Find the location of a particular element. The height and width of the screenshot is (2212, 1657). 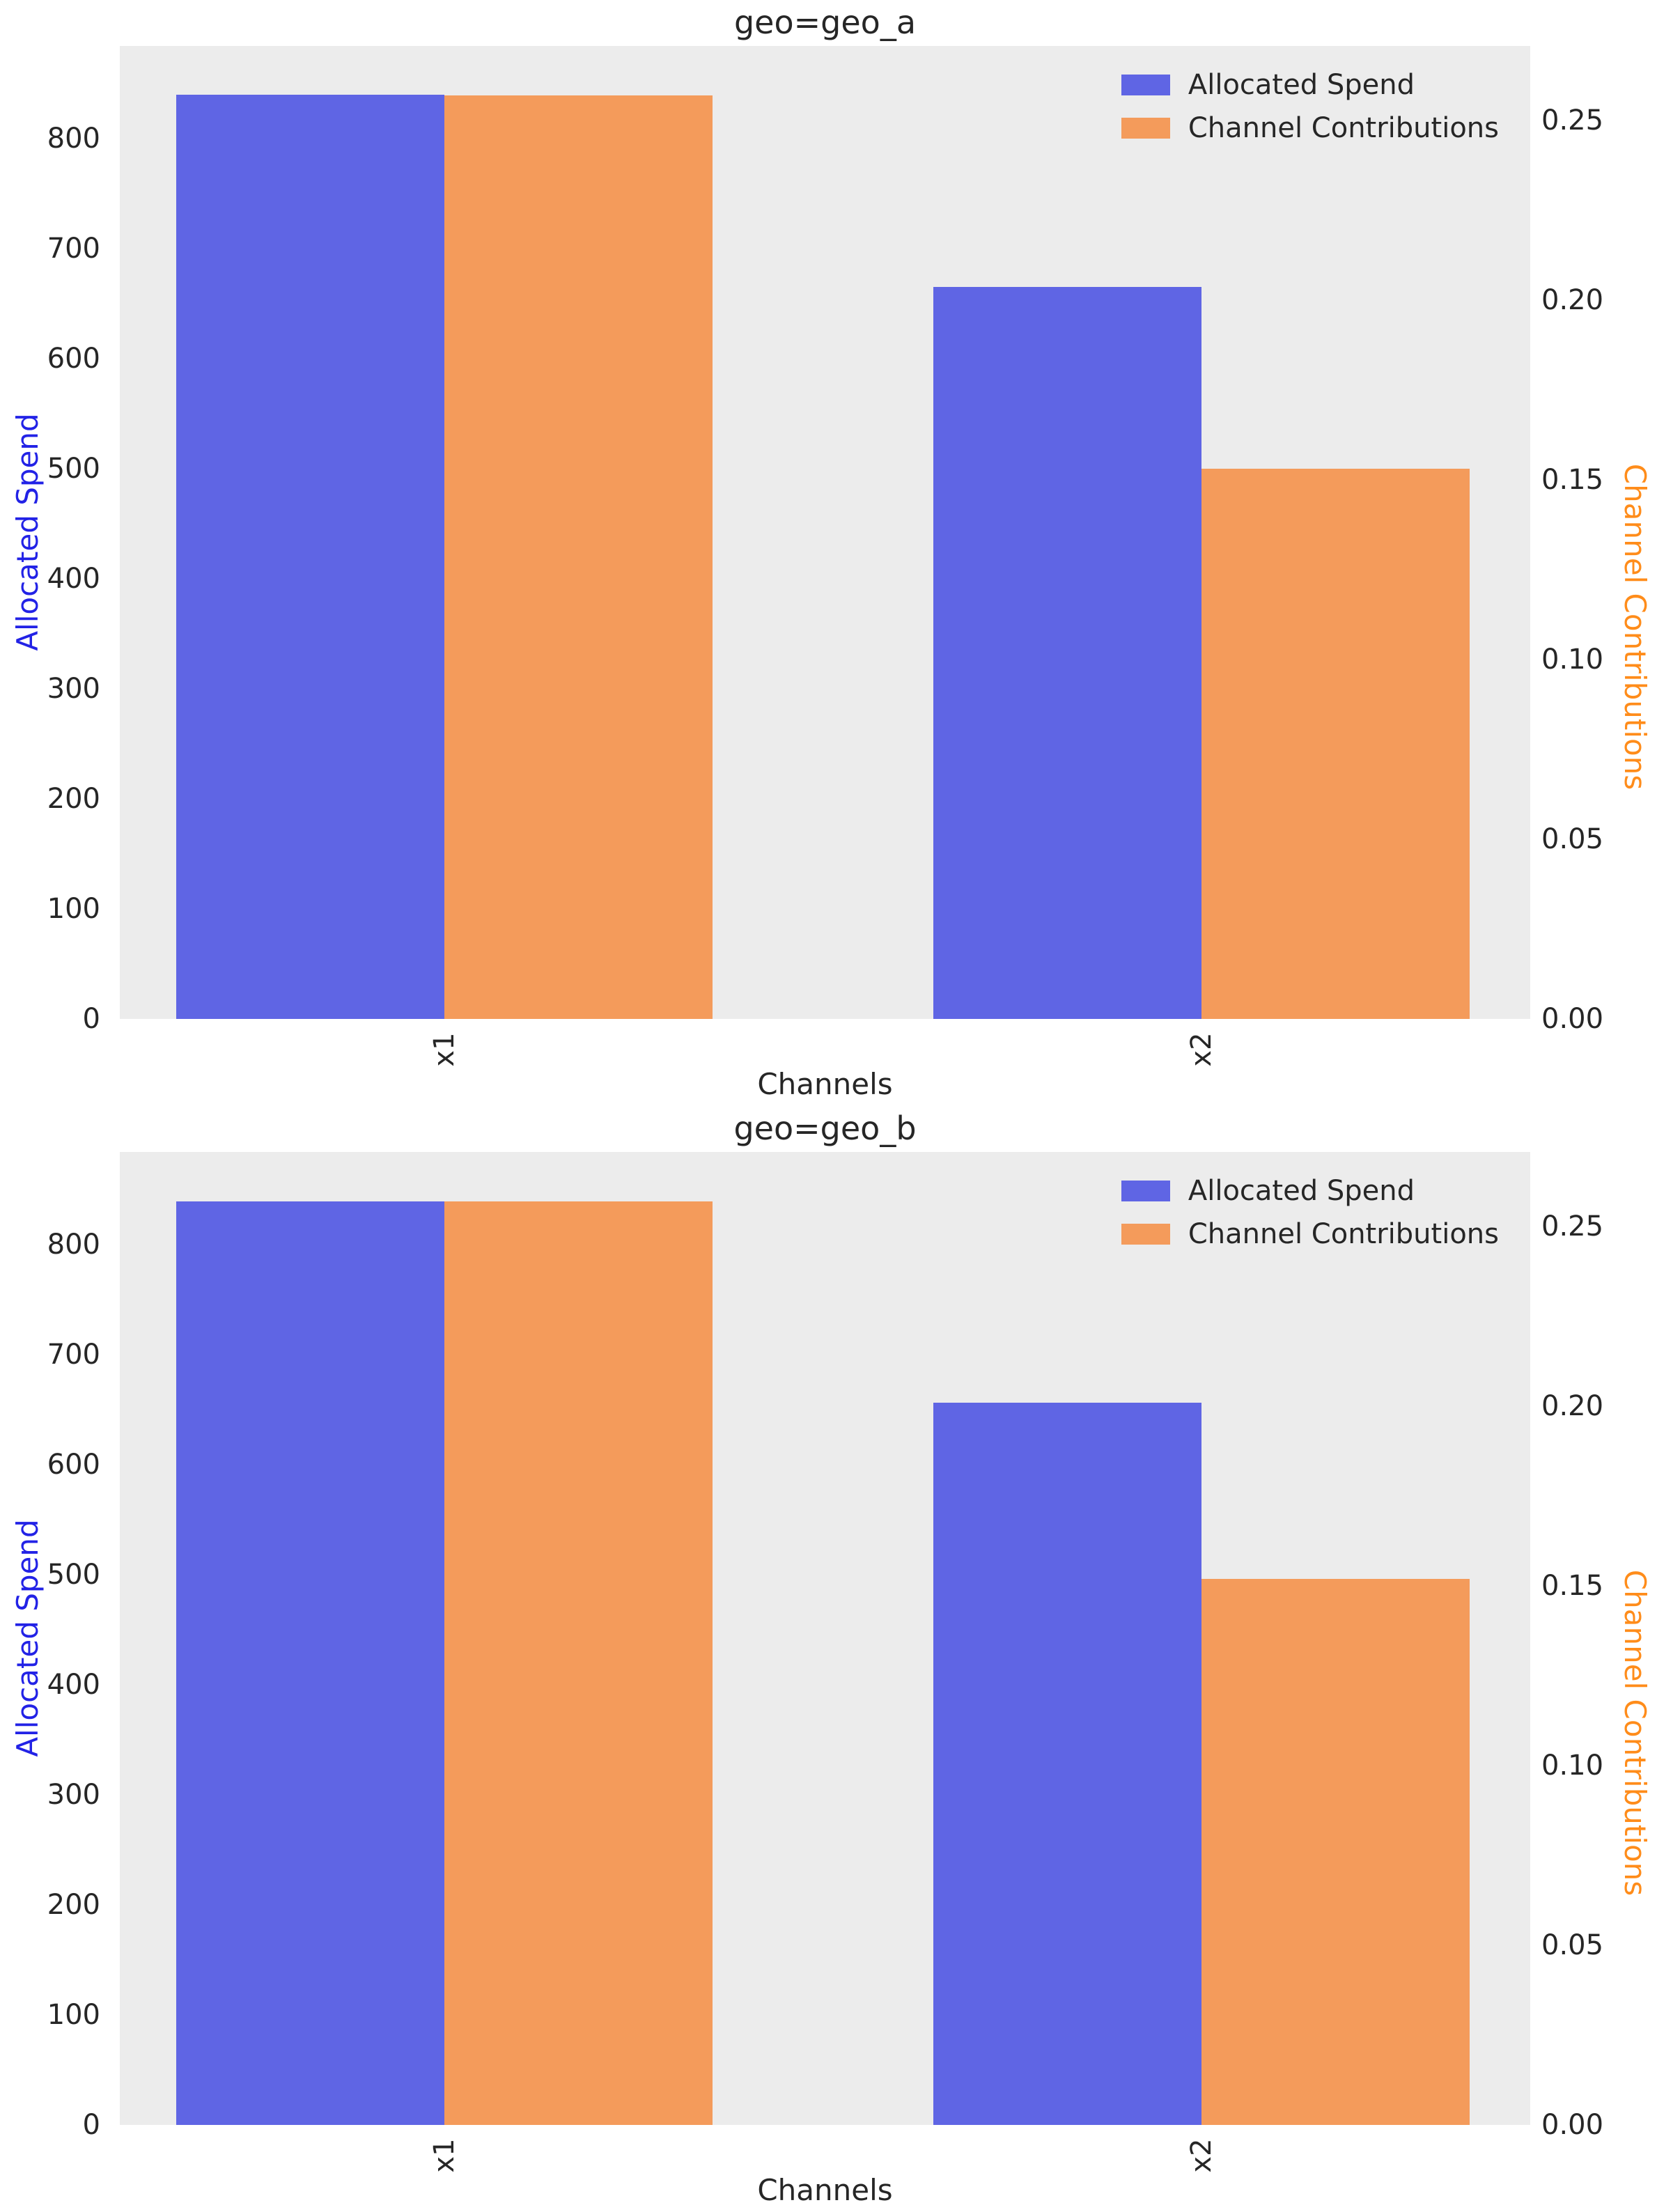

chart-title: geo=geo_b is located at coordinates (825, 1128).